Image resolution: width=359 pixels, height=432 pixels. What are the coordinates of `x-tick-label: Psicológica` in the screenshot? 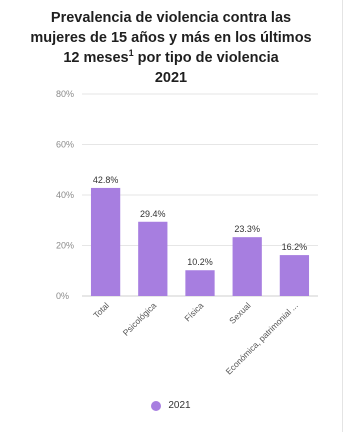 It's located at (140, 319).